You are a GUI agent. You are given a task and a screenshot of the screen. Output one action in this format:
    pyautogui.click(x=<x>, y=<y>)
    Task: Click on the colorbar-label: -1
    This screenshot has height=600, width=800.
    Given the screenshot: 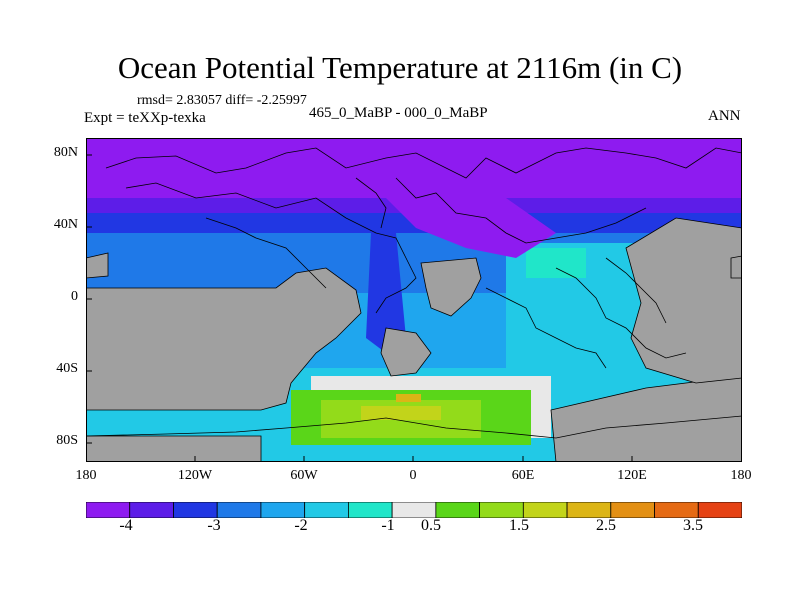 What is the action you would take?
    pyautogui.click(x=388, y=525)
    